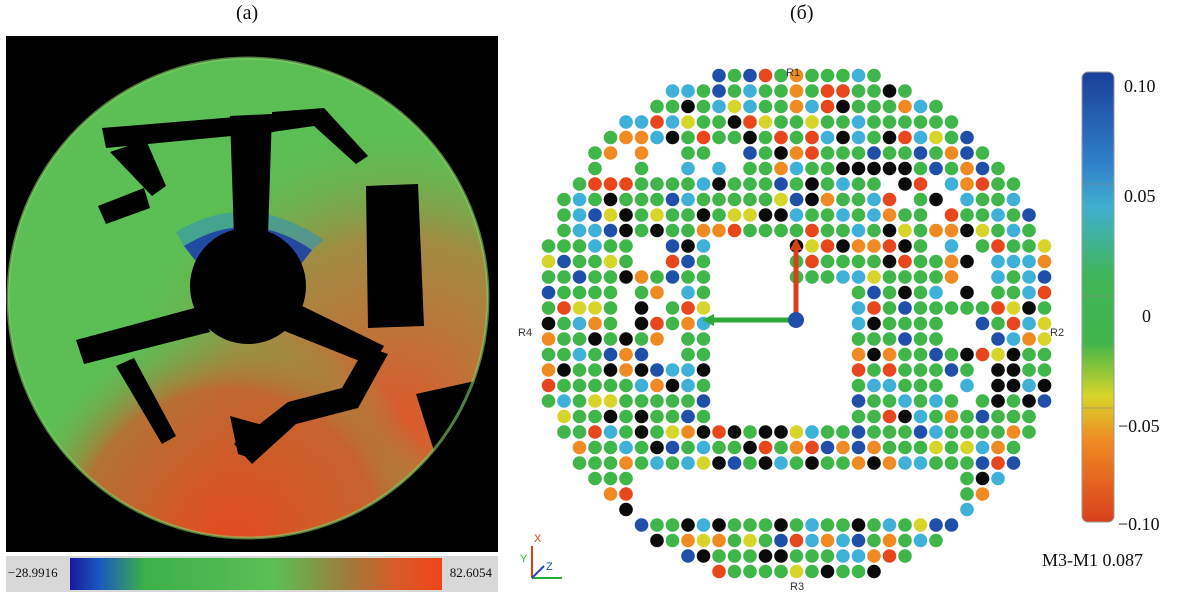 This screenshot has height=601, width=1198. What do you see at coordinates (33, 572) in the screenshot?
I see `colorbar-a-min-label: −28.9916` at bounding box center [33, 572].